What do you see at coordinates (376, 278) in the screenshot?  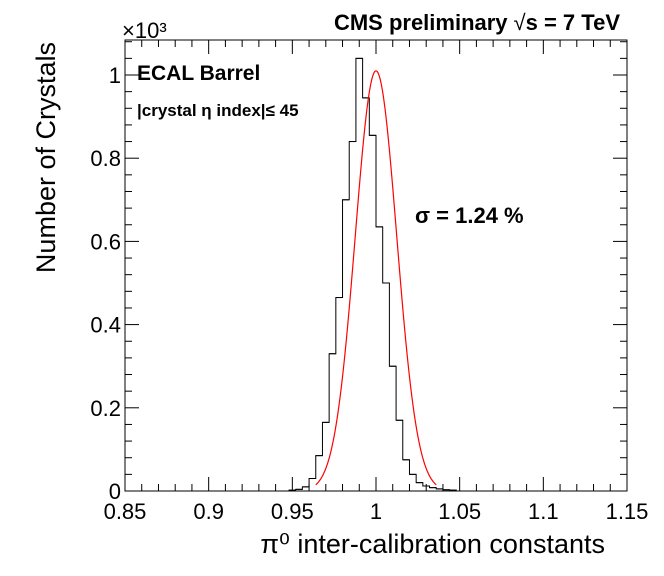 I see `gaussian-fit-curve` at bounding box center [376, 278].